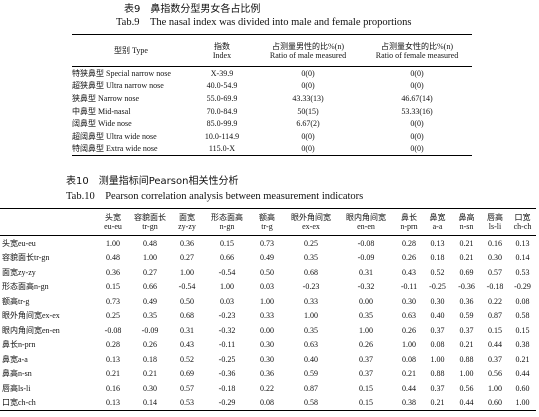 The height and width of the screenshot is (417, 539). I want to click on header-line: Ratio of female measured, so click(417, 55).